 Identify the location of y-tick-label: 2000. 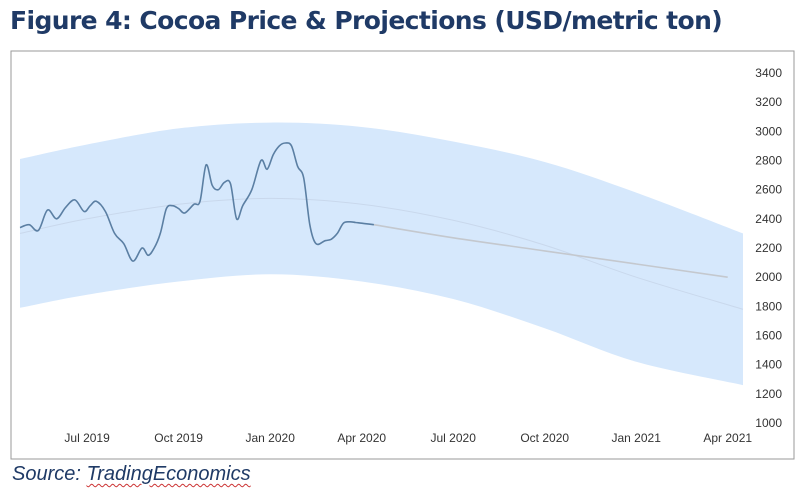
(768, 277).